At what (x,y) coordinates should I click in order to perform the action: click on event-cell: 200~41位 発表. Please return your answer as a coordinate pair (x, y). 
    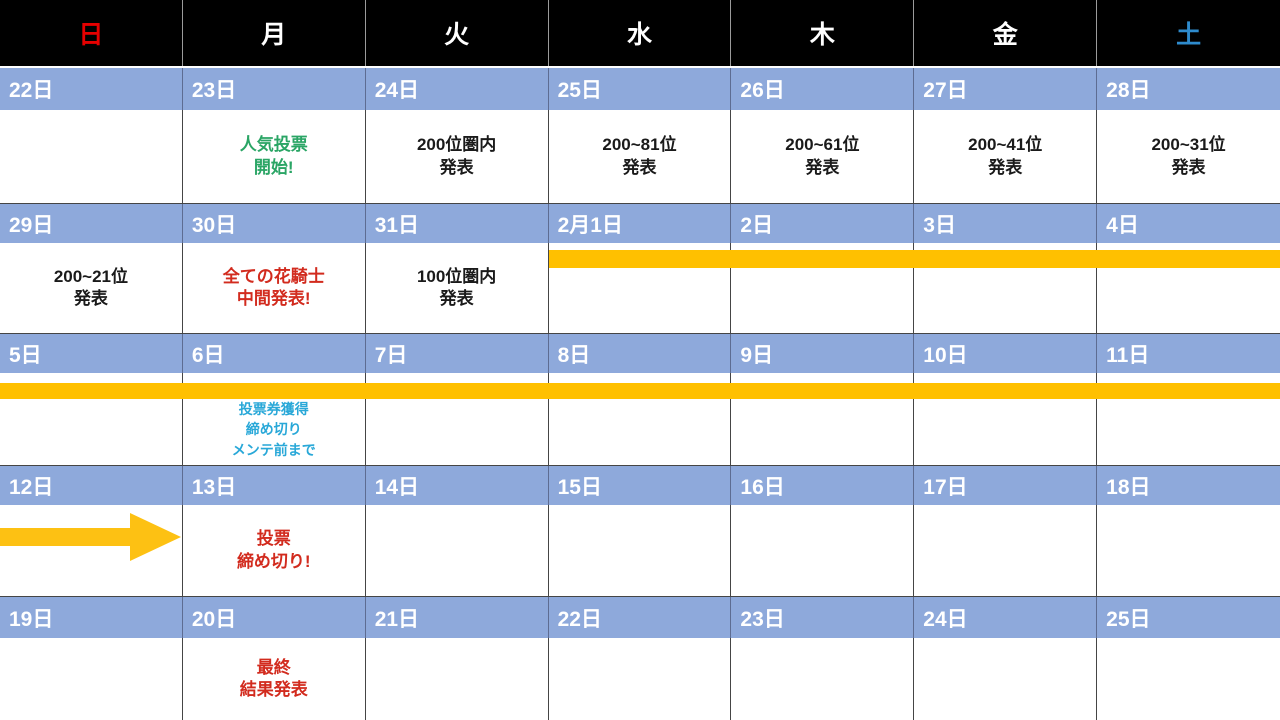
    Looking at the image, I should click on (1006, 156).